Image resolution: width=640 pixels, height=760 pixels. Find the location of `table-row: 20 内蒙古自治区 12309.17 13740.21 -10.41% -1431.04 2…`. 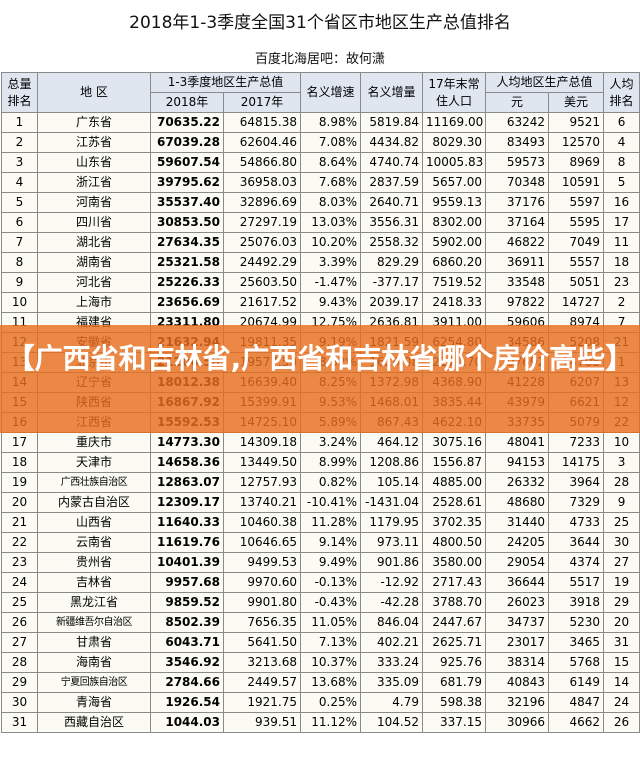

table-row: 20 内蒙古自治区 12309.17 13740.21 -10.41% -1431.04 2… is located at coordinates (320, 502).